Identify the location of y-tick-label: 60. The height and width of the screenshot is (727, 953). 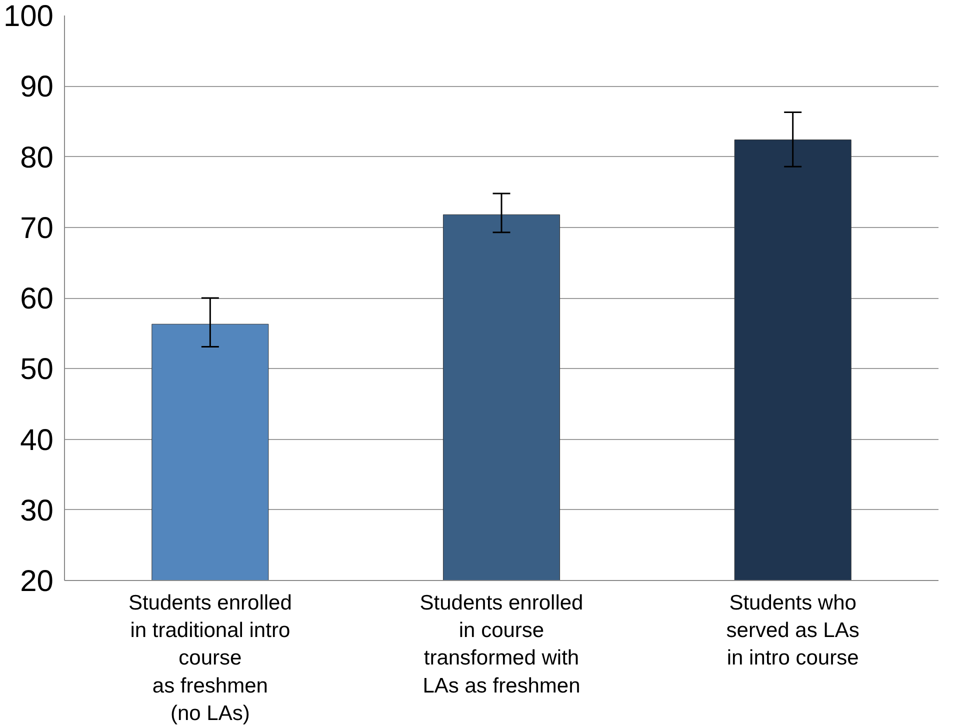
(37, 299).